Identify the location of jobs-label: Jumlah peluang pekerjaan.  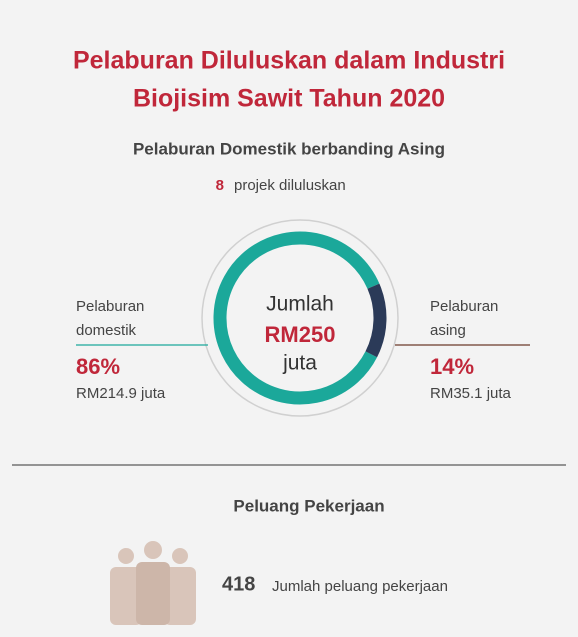
(360, 586).